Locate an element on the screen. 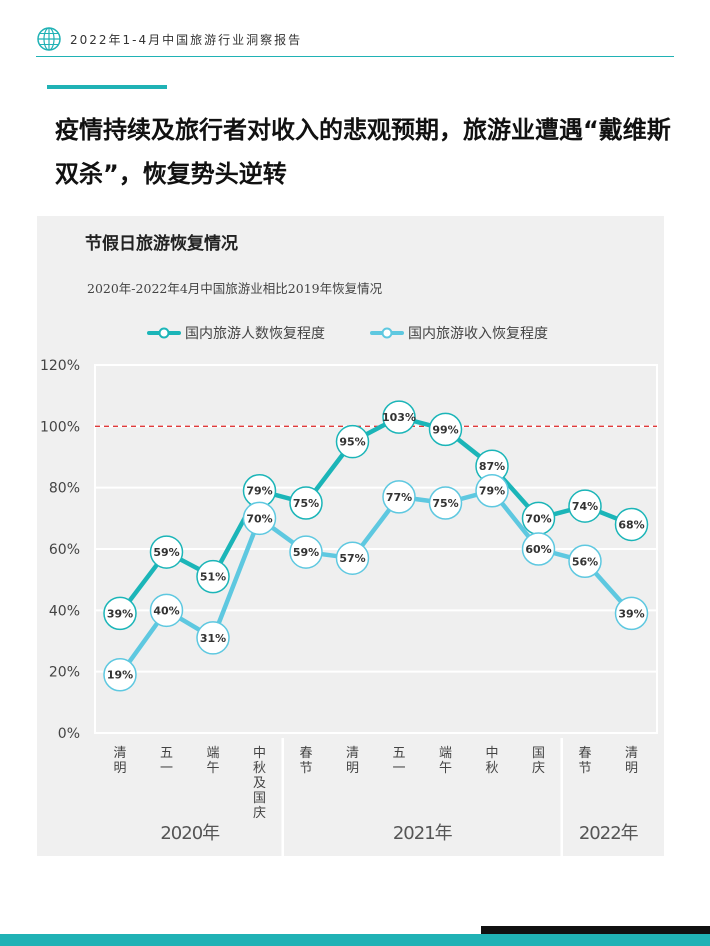 This screenshot has height=946, width=710. y-tick-label-6: 120% is located at coordinates (60, 366).